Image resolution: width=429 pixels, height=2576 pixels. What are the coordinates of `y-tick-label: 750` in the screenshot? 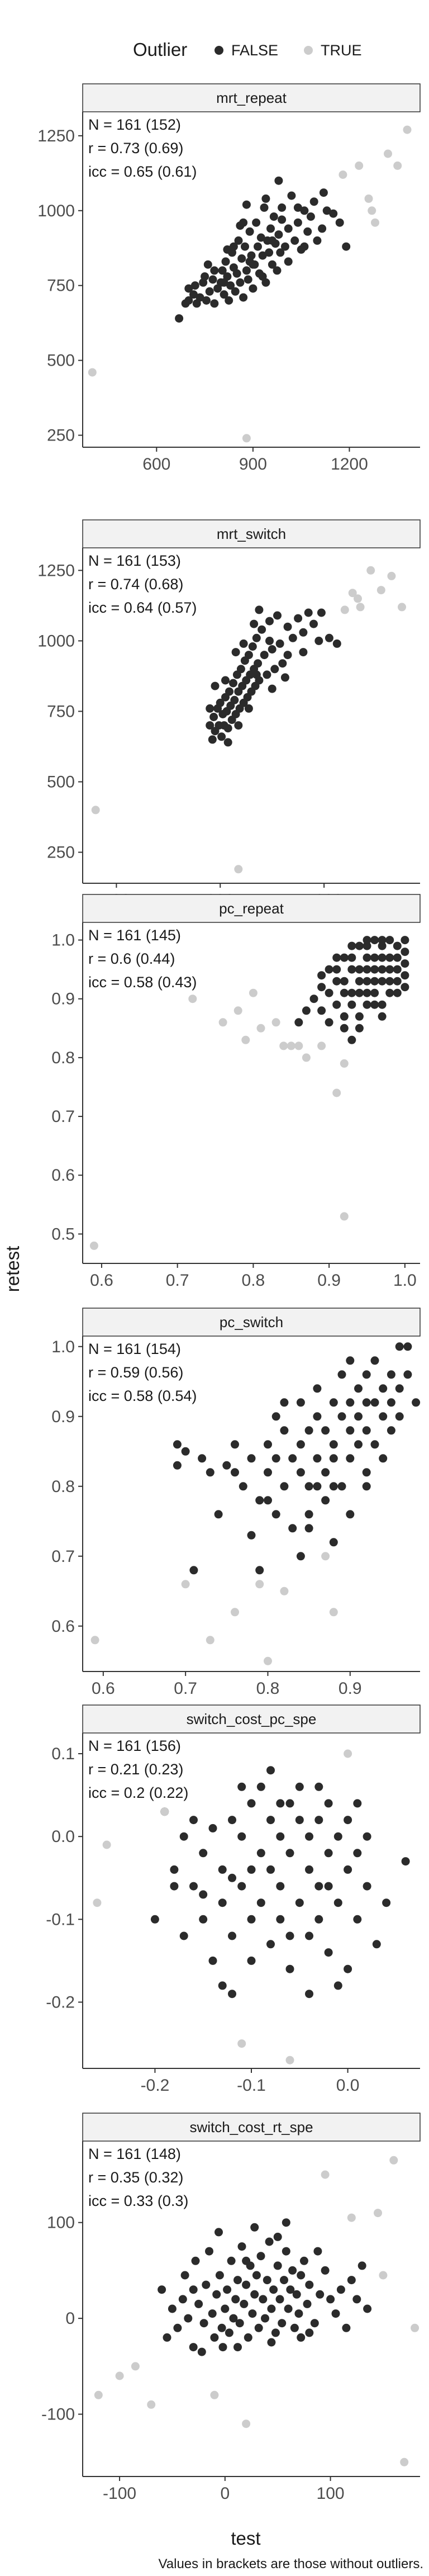 It's located at (61, 286).